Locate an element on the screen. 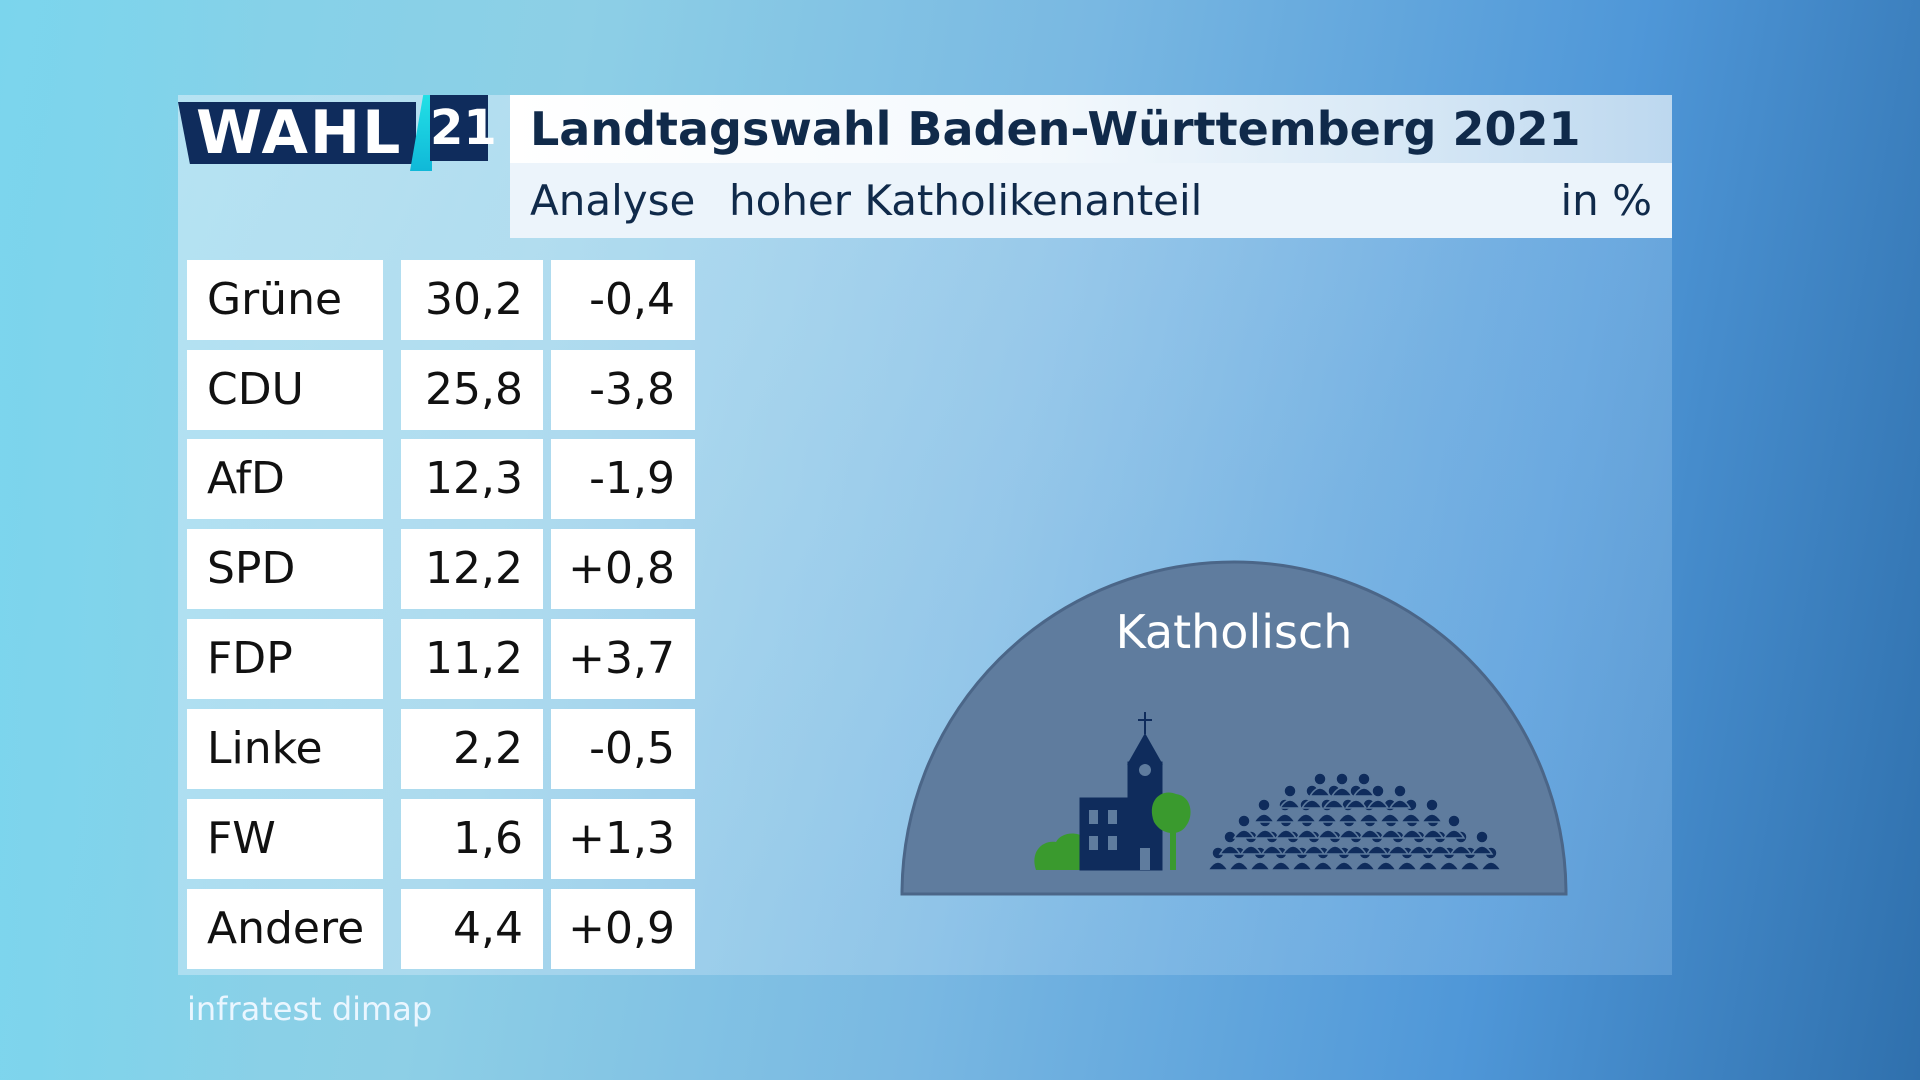 This screenshot has width=1920, height=1080. change-cell: +0,8 is located at coordinates (623, 569).